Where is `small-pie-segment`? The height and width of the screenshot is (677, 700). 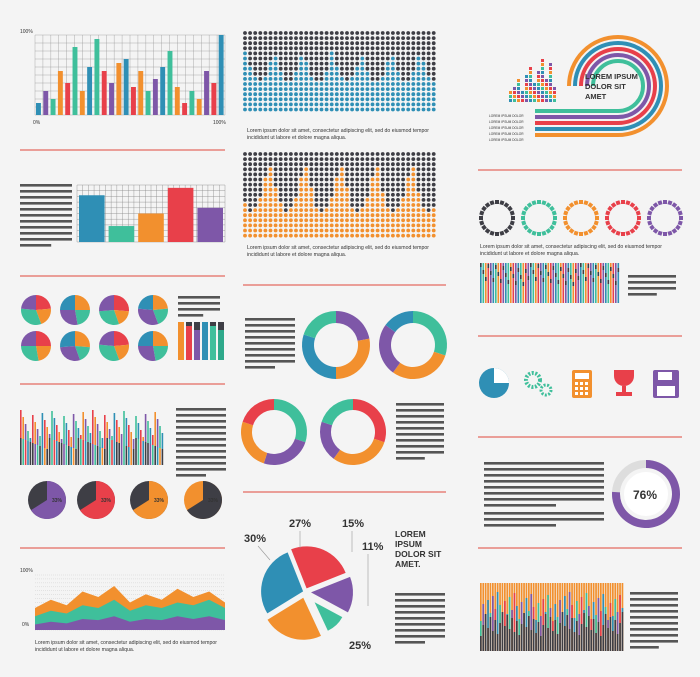 small-pie-segment is located at coordinates (43, 338).